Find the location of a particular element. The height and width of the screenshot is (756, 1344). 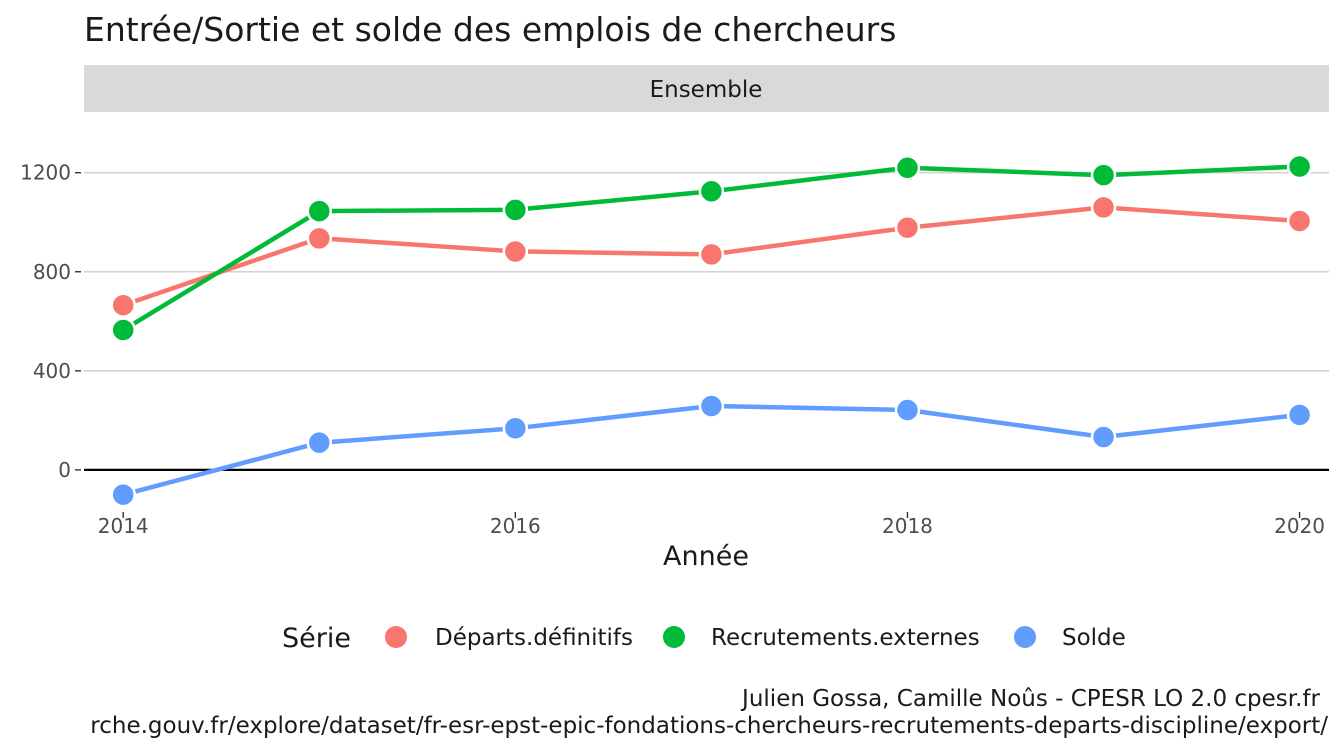

data-point-s1-2017 is located at coordinates (711, 191).